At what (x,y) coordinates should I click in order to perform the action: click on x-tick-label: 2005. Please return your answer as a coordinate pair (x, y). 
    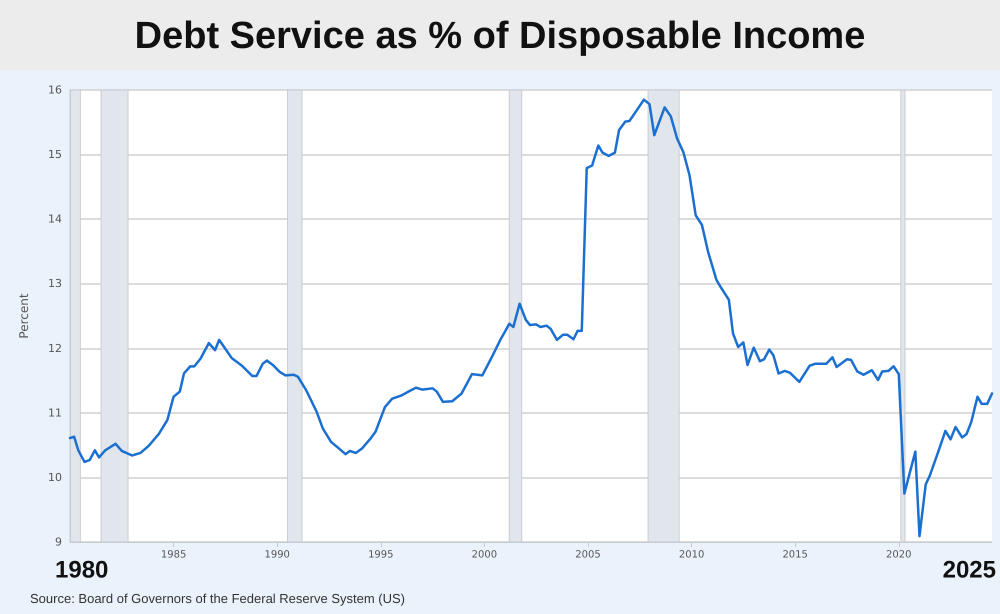
    Looking at the image, I should click on (588, 555).